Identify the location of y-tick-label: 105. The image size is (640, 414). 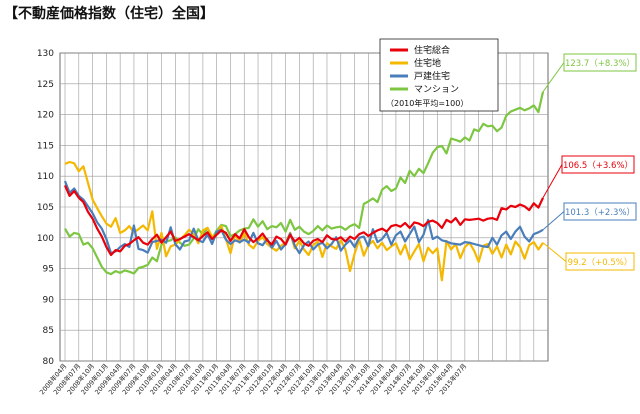
(45, 208).